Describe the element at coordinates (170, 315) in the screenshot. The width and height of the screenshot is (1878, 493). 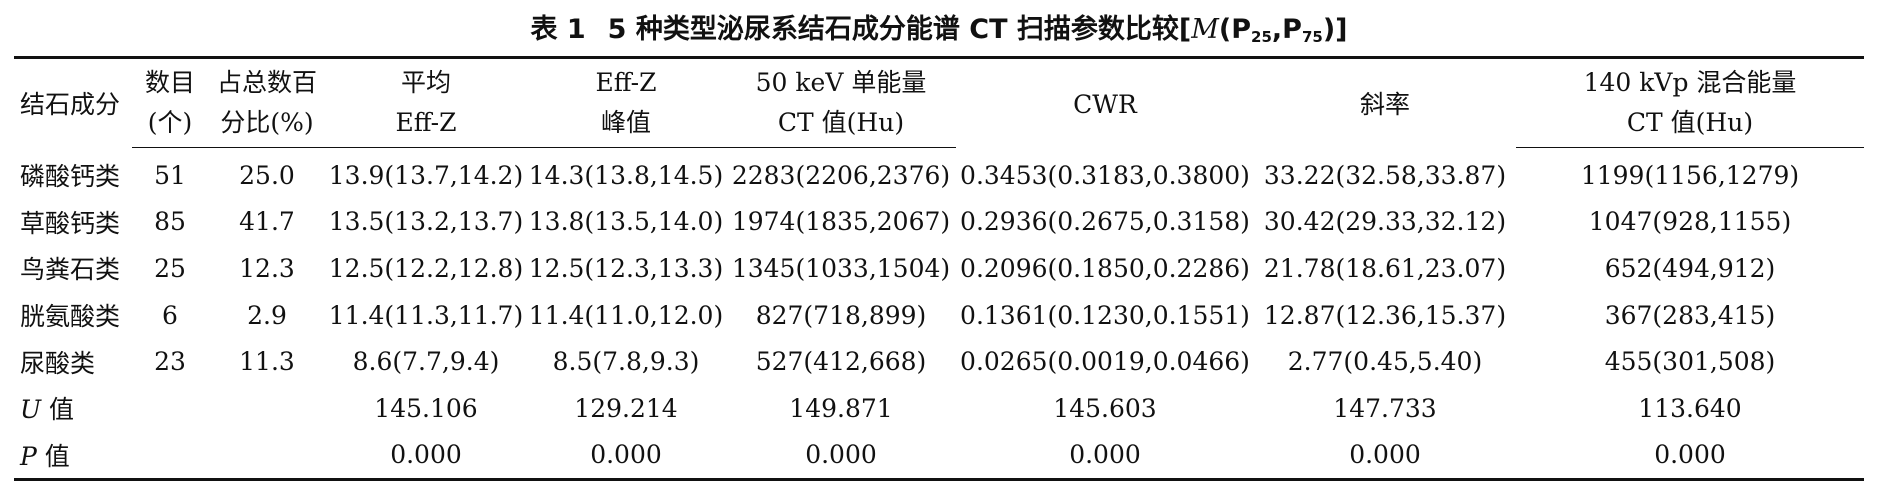
I see `cell-count: 6` at that location.